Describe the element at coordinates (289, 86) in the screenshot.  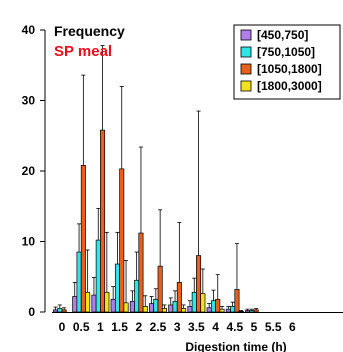
I see `legend-label: [1800,3000]` at that location.